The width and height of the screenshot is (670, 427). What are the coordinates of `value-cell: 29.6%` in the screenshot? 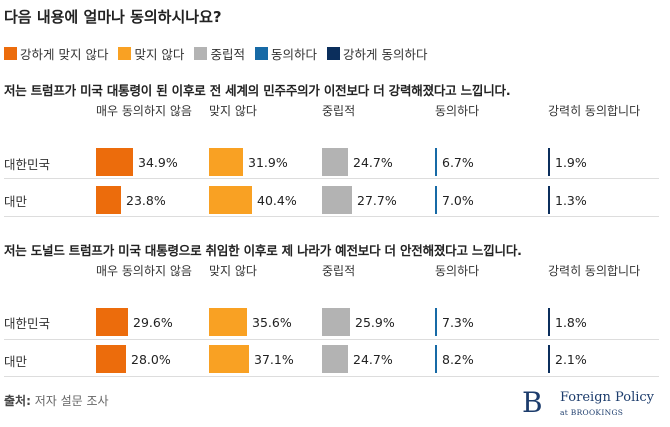 It's located at (134, 322).